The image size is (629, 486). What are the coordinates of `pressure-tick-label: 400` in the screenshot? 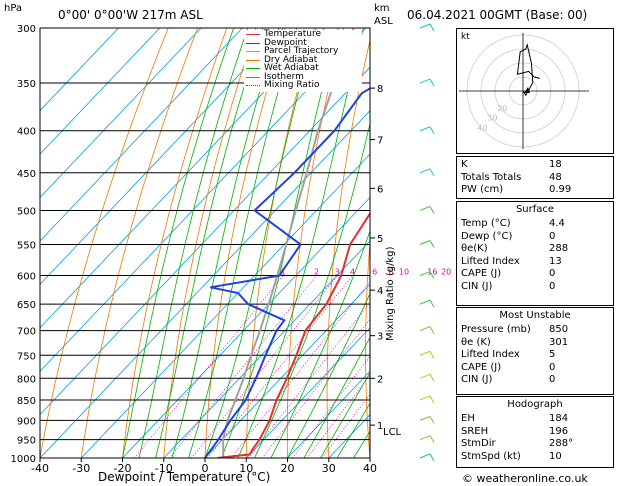 It's located at (26, 132).